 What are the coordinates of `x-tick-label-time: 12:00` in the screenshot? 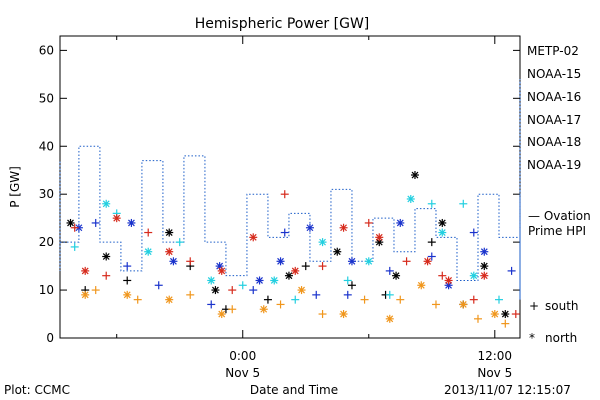 It's located at (494, 356).